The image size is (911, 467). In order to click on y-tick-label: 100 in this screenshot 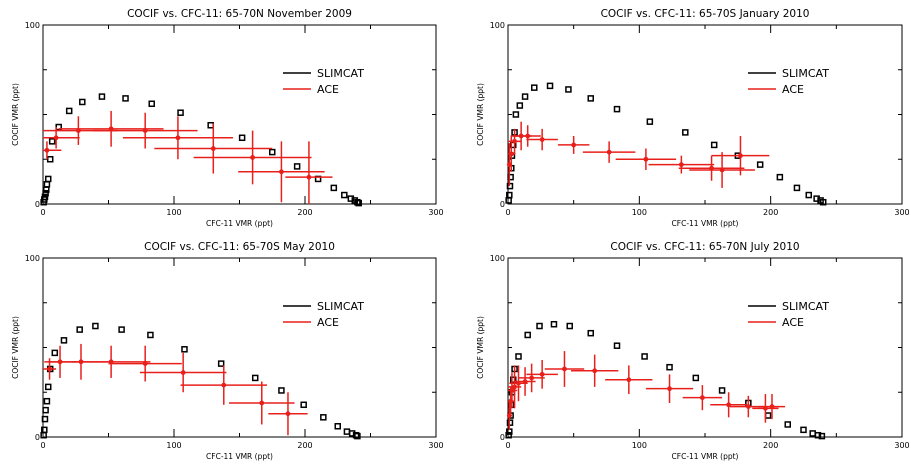, I will do `click(32, 258)`.